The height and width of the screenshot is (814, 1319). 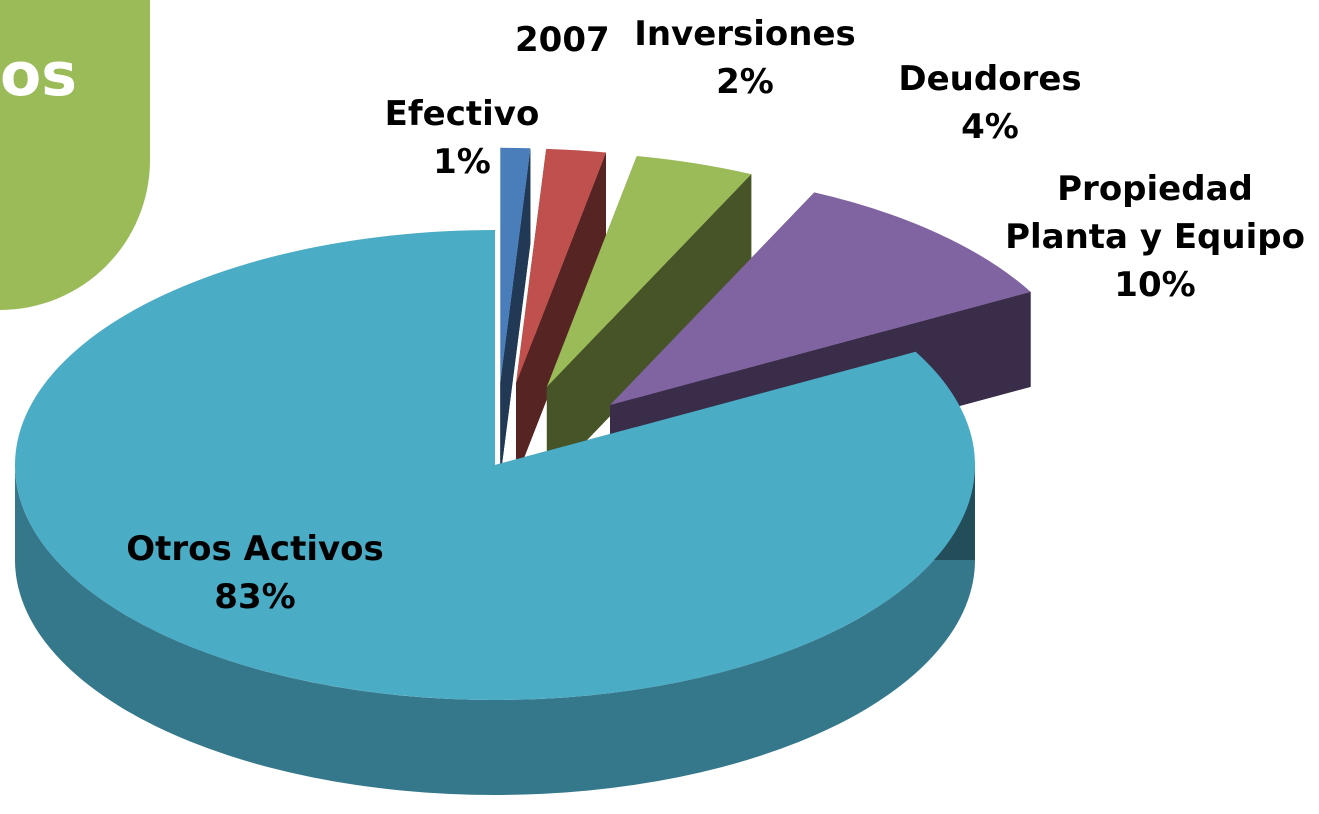 What do you see at coordinates (745, 34) in the screenshot?
I see `category-label: Inversiones` at bounding box center [745, 34].